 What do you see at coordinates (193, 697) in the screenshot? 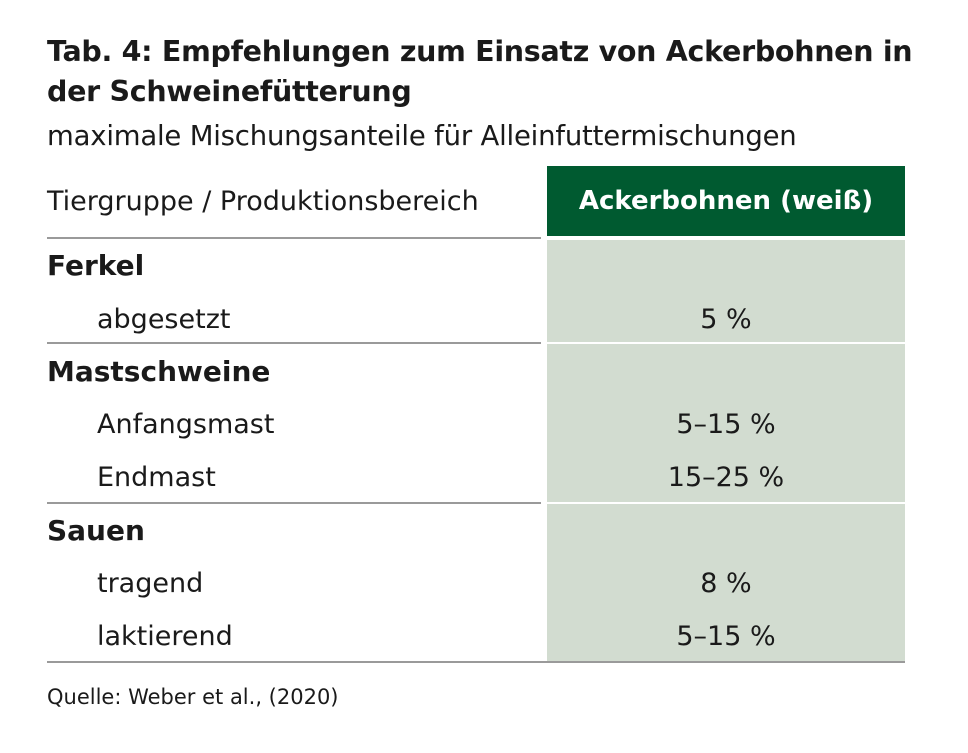
I see `source-note: Quelle: Weber et al., (2020)` at bounding box center [193, 697].